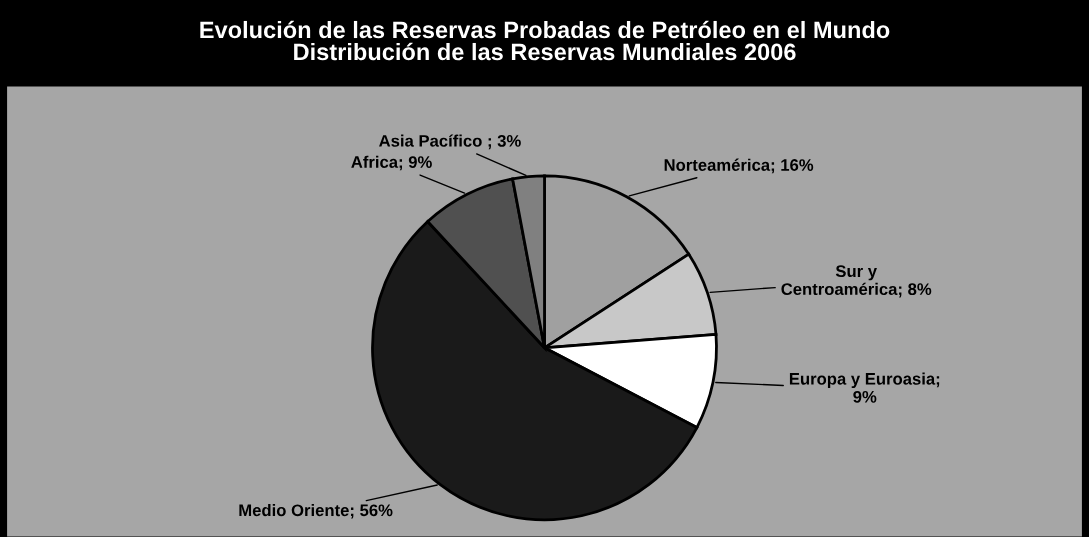 The height and width of the screenshot is (537, 1089). Describe the element at coordinates (316, 511) in the screenshot. I see `slice-label: Medio Oriente; 56%` at that location.